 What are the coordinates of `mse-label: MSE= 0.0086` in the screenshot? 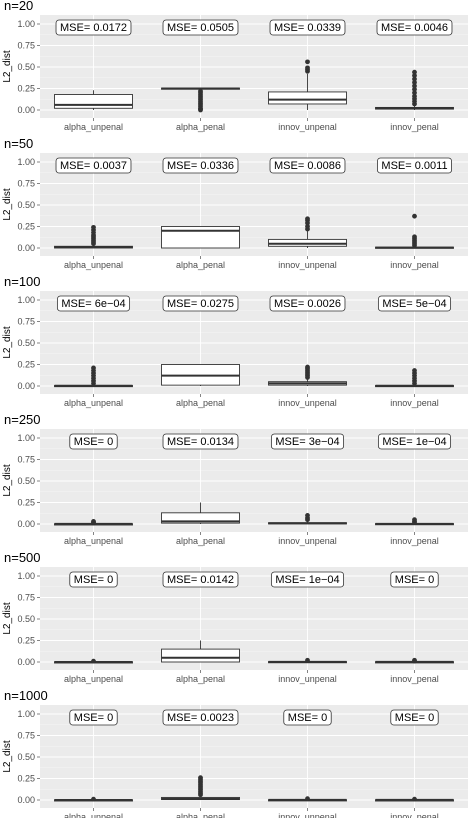 It's located at (307, 166).